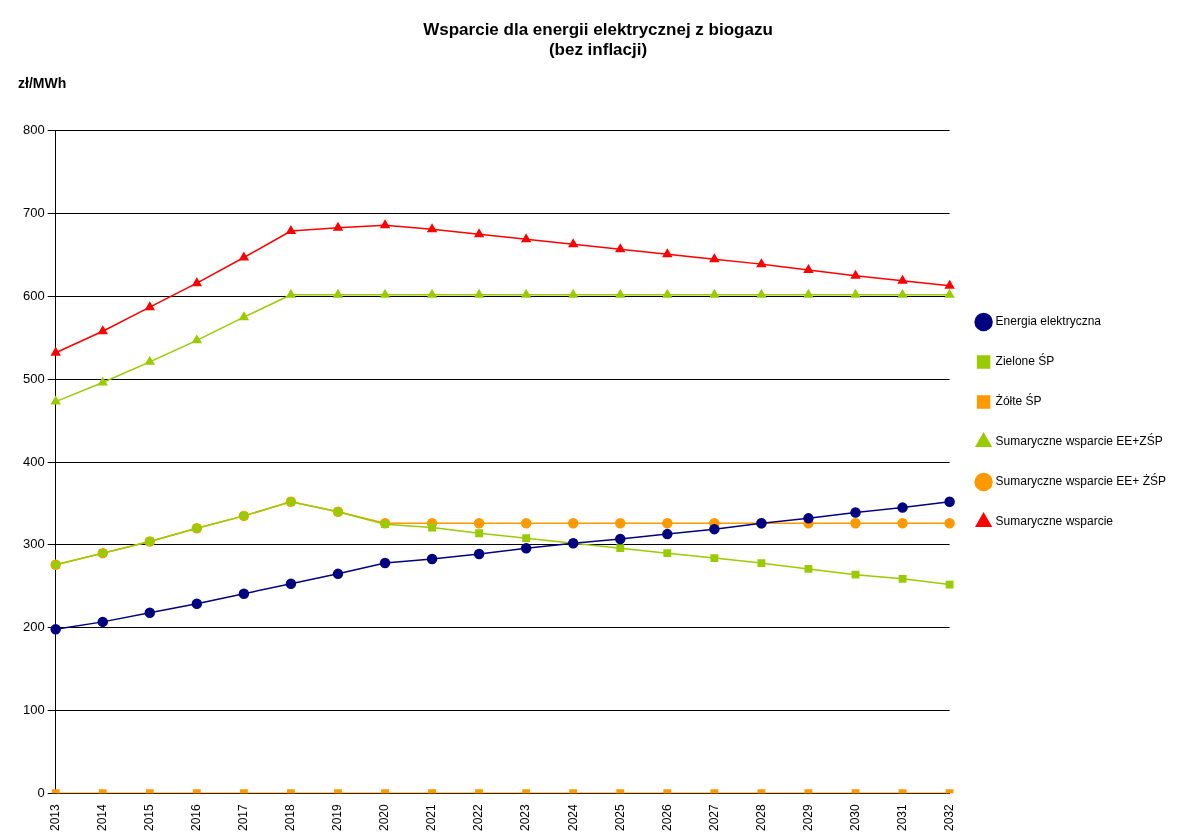 The image size is (1186, 834). I want to click on x-tick-label: 2024, so click(572, 817).